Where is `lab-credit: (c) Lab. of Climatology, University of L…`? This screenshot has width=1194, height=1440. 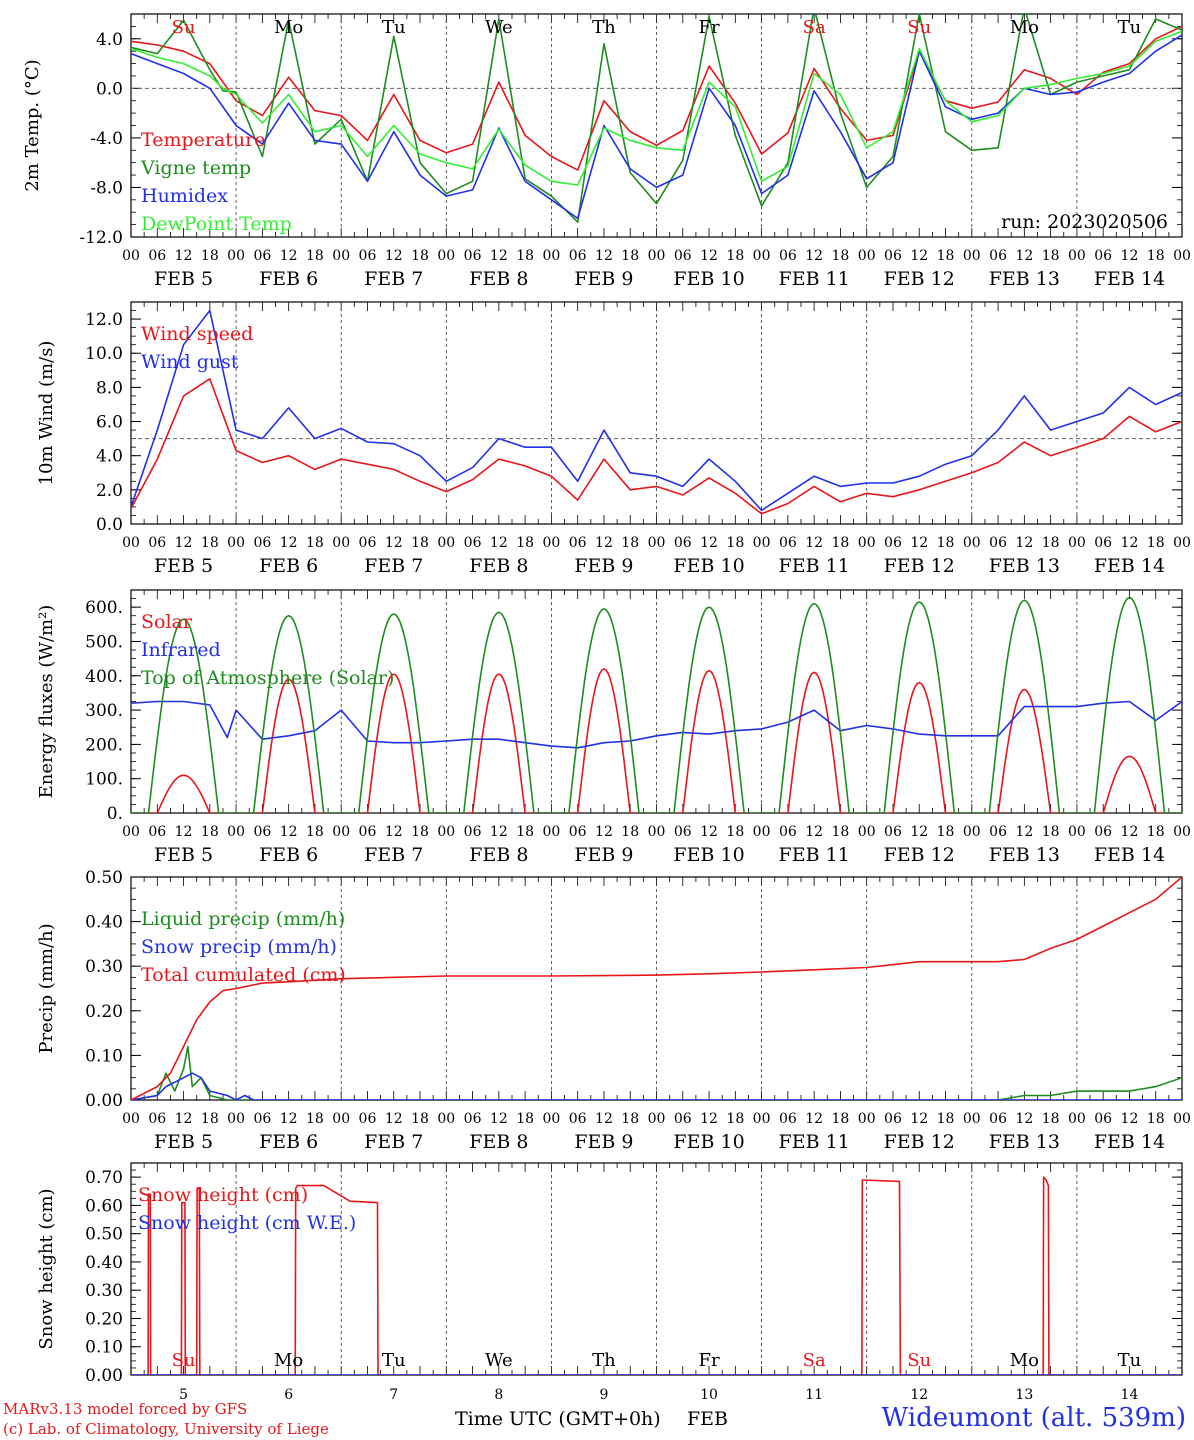 lab-credit: (c) Lab. of Climatology, University of L… is located at coordinates (166, 1429).